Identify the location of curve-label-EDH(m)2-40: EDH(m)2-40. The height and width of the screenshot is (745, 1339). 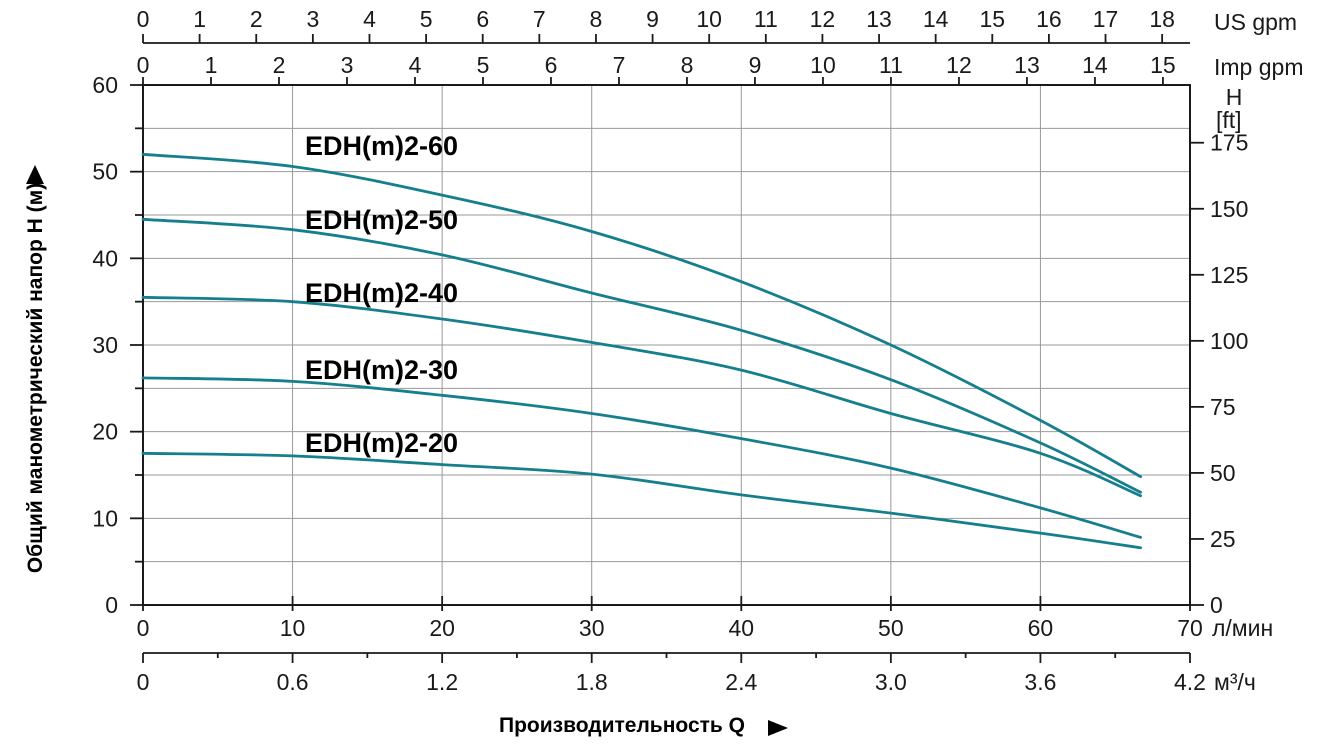
(381, 293).